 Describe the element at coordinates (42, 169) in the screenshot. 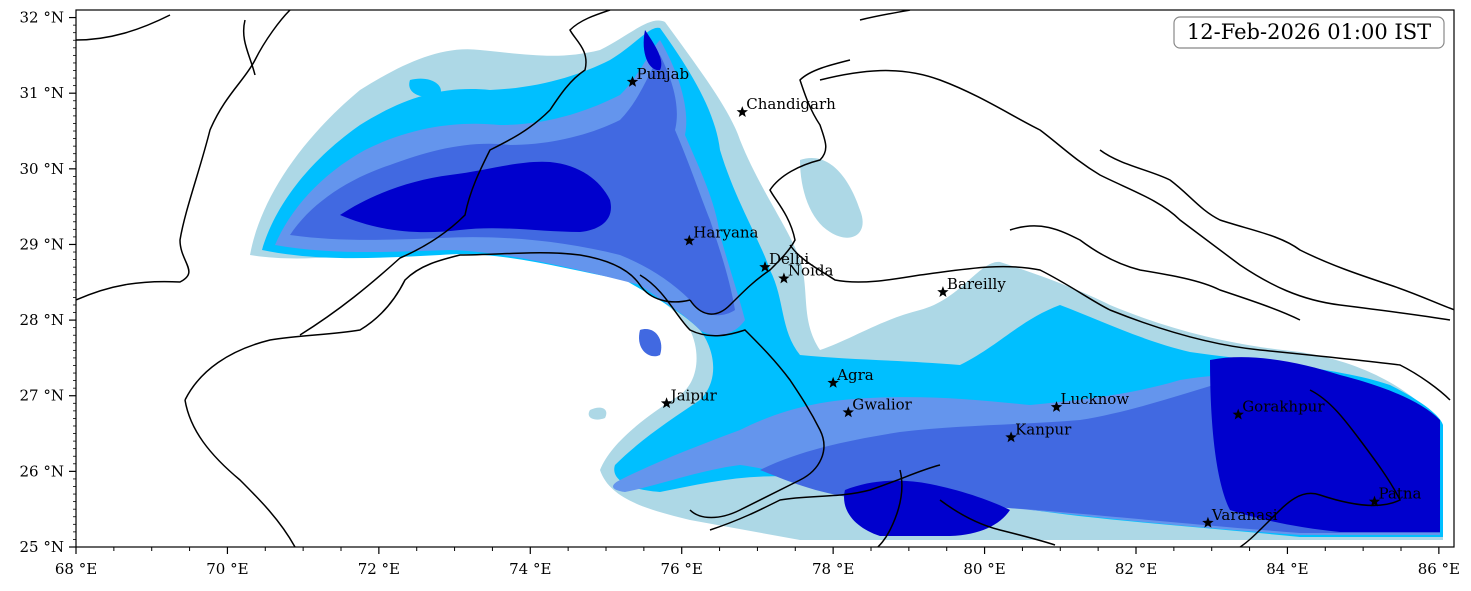

I see `y-tick-label: 30 °N` at that location.